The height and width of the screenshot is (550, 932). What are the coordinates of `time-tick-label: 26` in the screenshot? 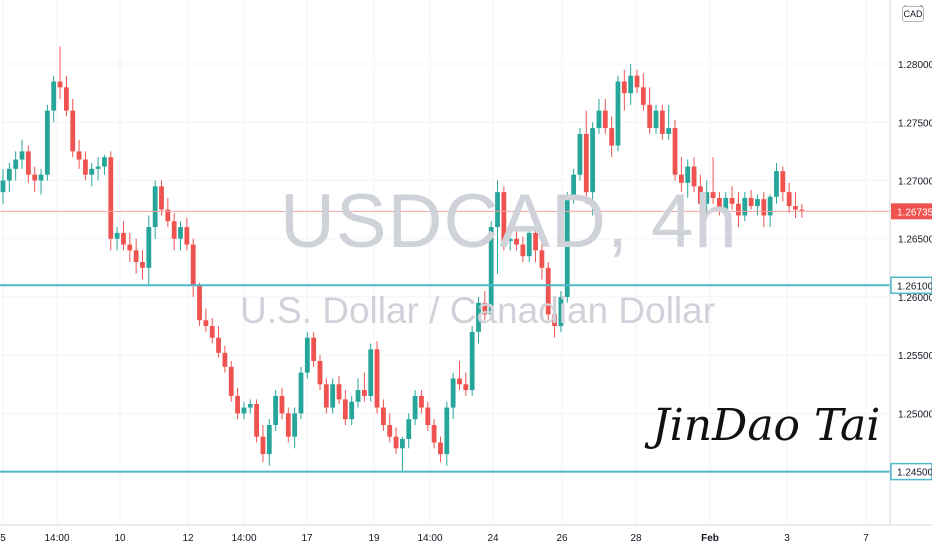 It's located at (562, 538).